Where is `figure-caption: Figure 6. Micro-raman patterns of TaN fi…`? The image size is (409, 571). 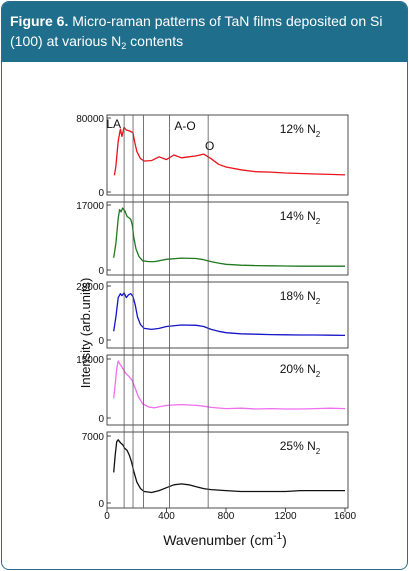
figure-caption: Figure 6. Micro-raman patterns of TaN fi… is located at coordinates (206, 31).